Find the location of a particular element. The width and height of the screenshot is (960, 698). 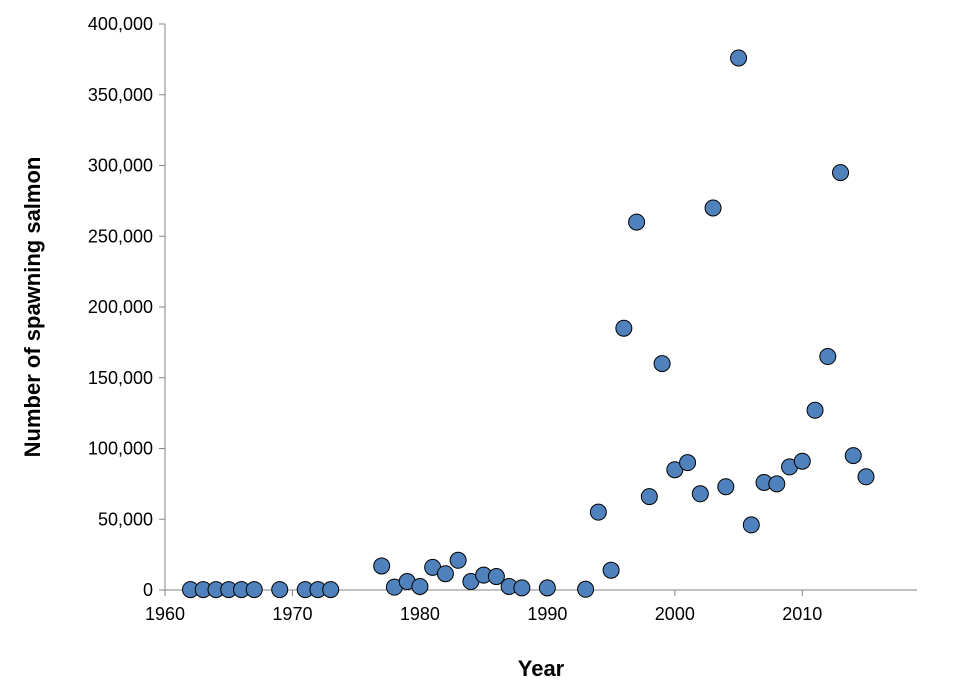

x-tick-label: 2010 is located at coordinates (802, 614).